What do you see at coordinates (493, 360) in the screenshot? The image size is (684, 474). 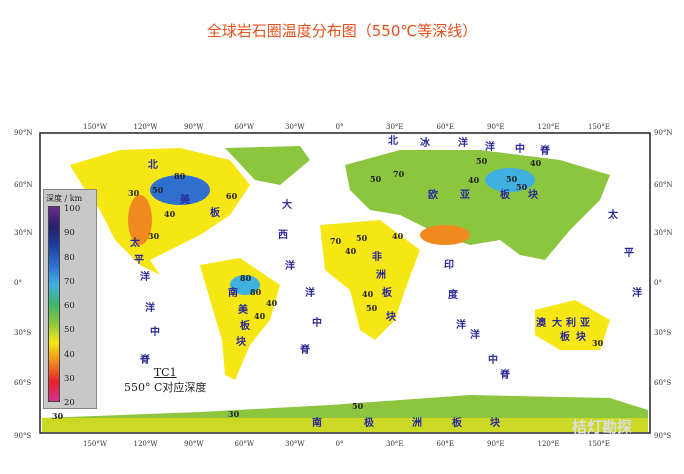 I see `label-indian-ridge: 中` at bounding box center [493, 360].